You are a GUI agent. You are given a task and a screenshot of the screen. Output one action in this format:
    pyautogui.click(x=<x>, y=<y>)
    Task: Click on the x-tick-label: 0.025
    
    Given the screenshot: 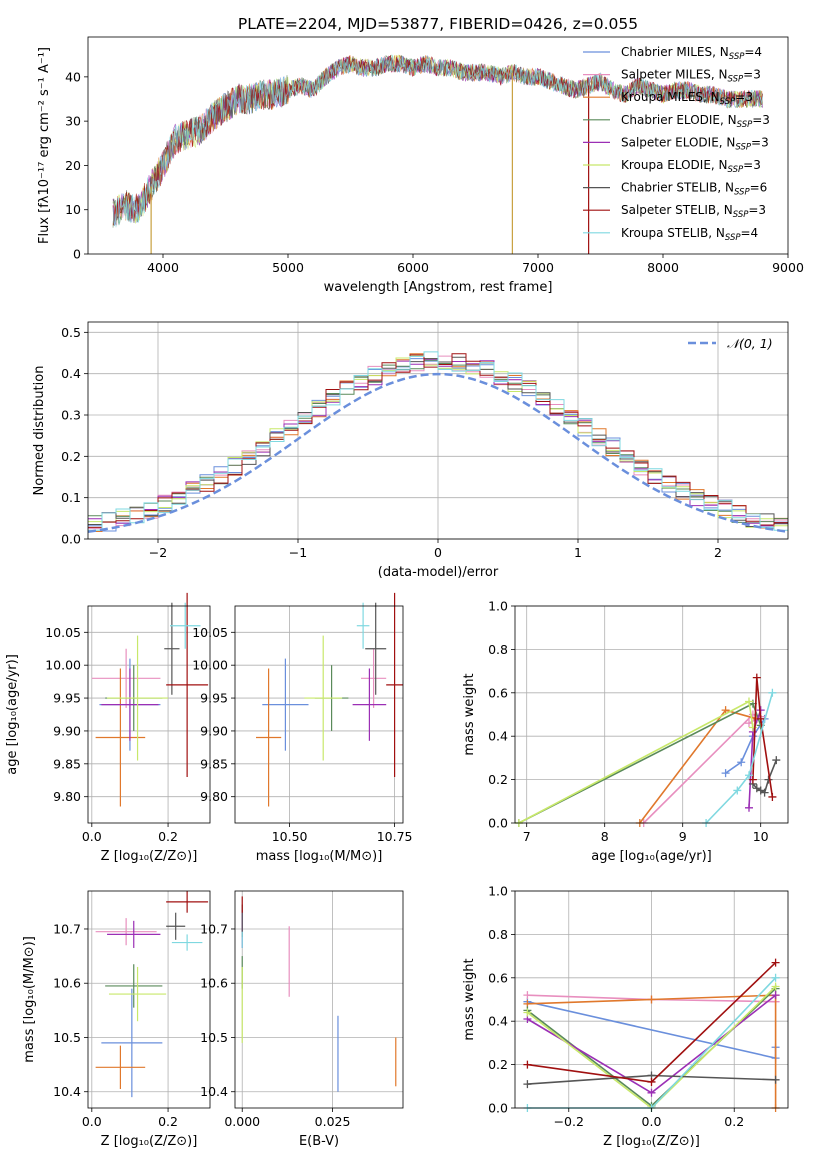 What is the action you would take?
    pyautogui.click(x=333, y=1121)
    